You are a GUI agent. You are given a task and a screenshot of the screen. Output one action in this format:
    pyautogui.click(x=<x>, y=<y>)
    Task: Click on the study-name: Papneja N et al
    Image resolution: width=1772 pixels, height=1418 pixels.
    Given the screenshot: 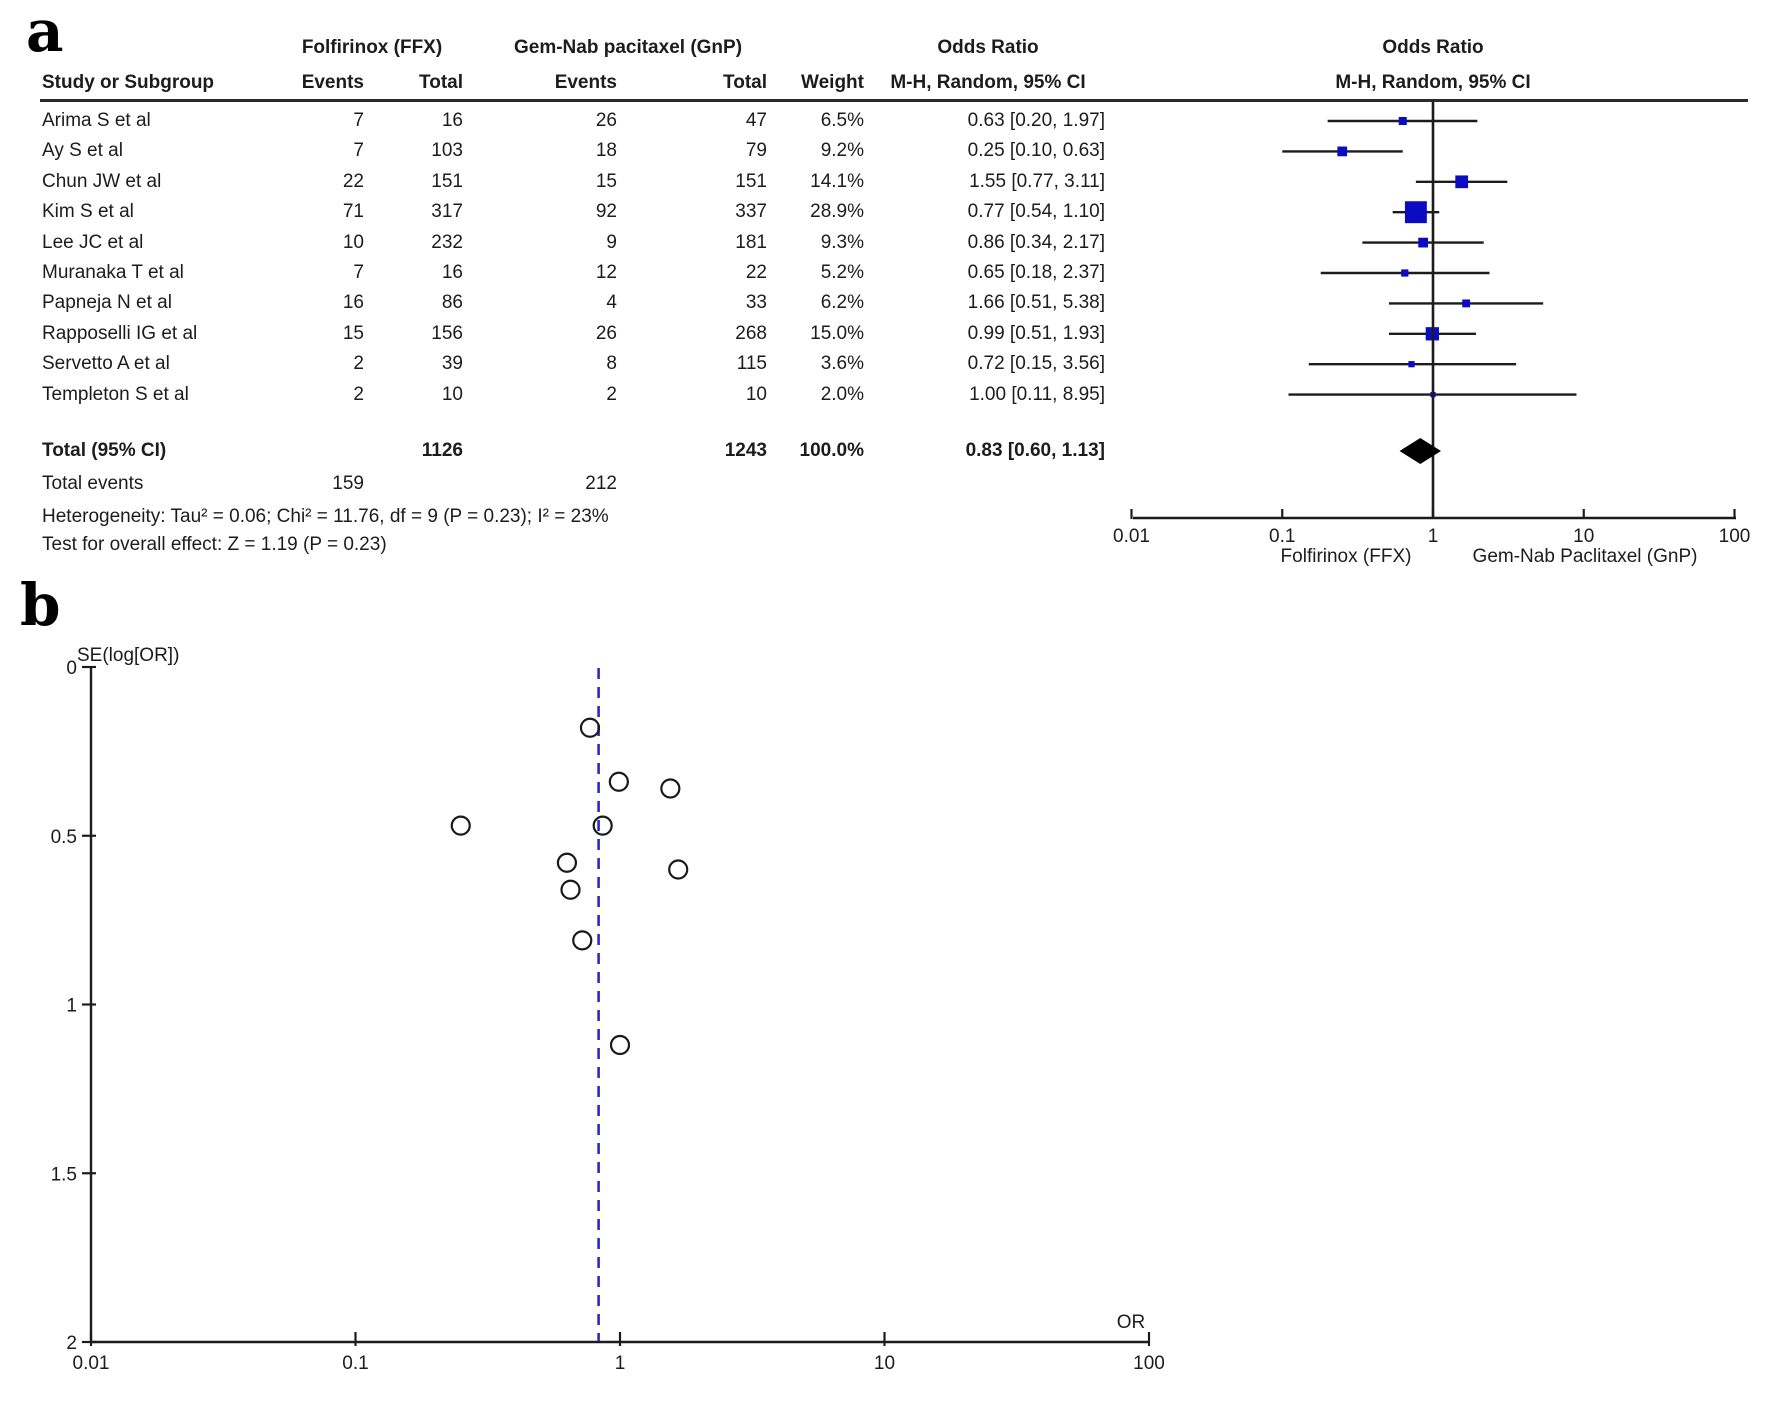 What is the action you would take?
    pyautogui.click(x=107, y=302)
    